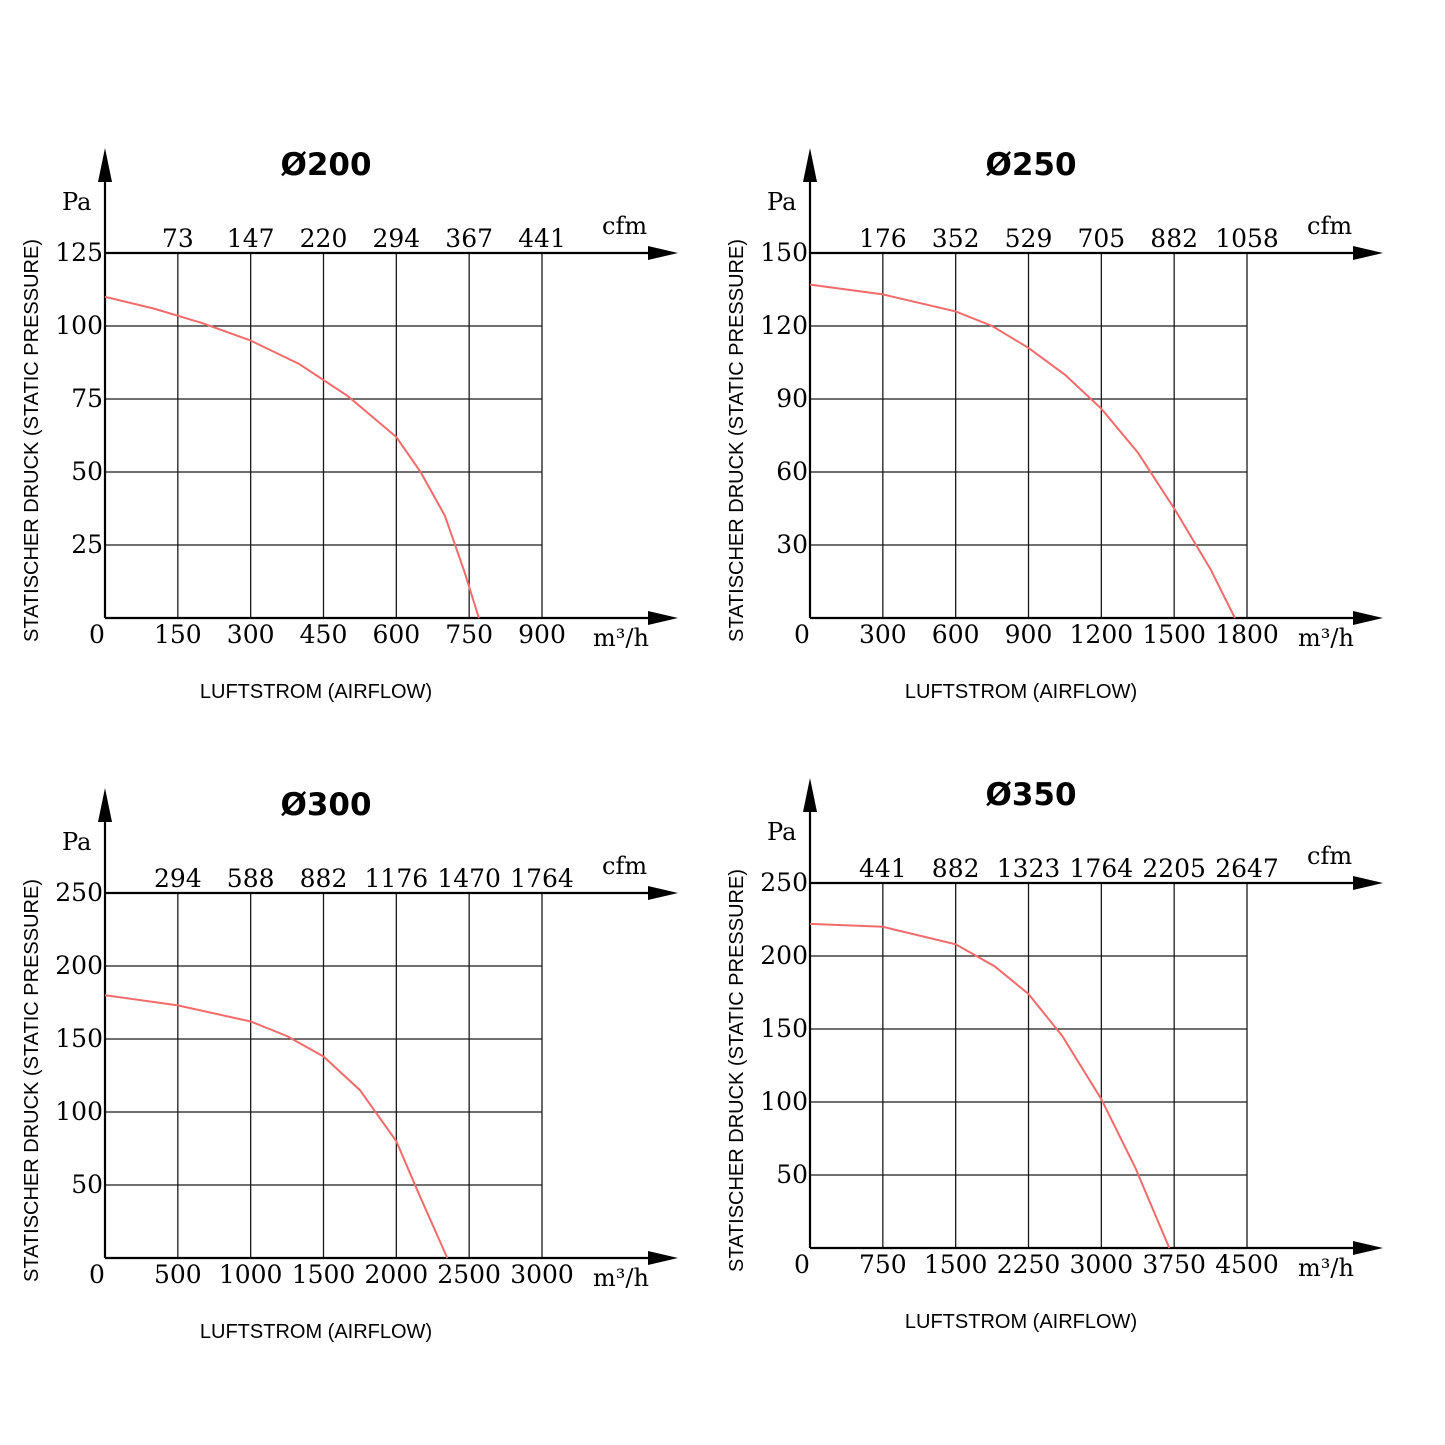 Image resolution: width=1445 pixels, height=1445 pixels. I want to click on x-tick-label: 500, so click(178, 1274).